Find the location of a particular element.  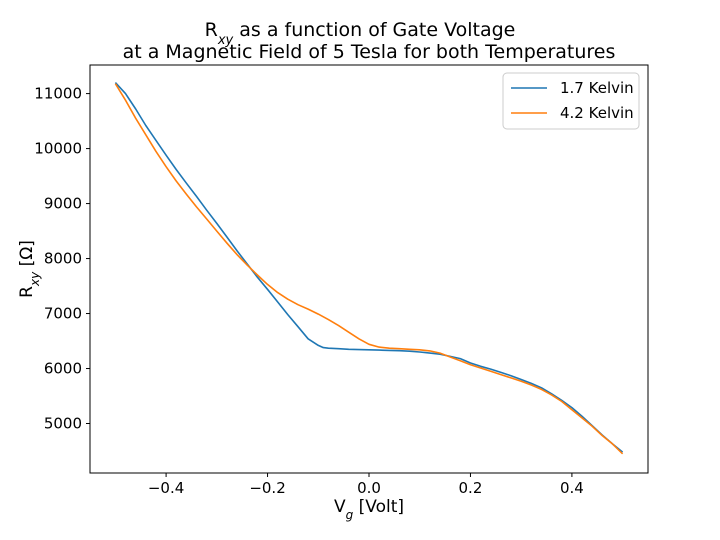

x-axis-ticks: −0.4 −0.2 0.0 0.2 0.4 is located at coordinates (366, 485).